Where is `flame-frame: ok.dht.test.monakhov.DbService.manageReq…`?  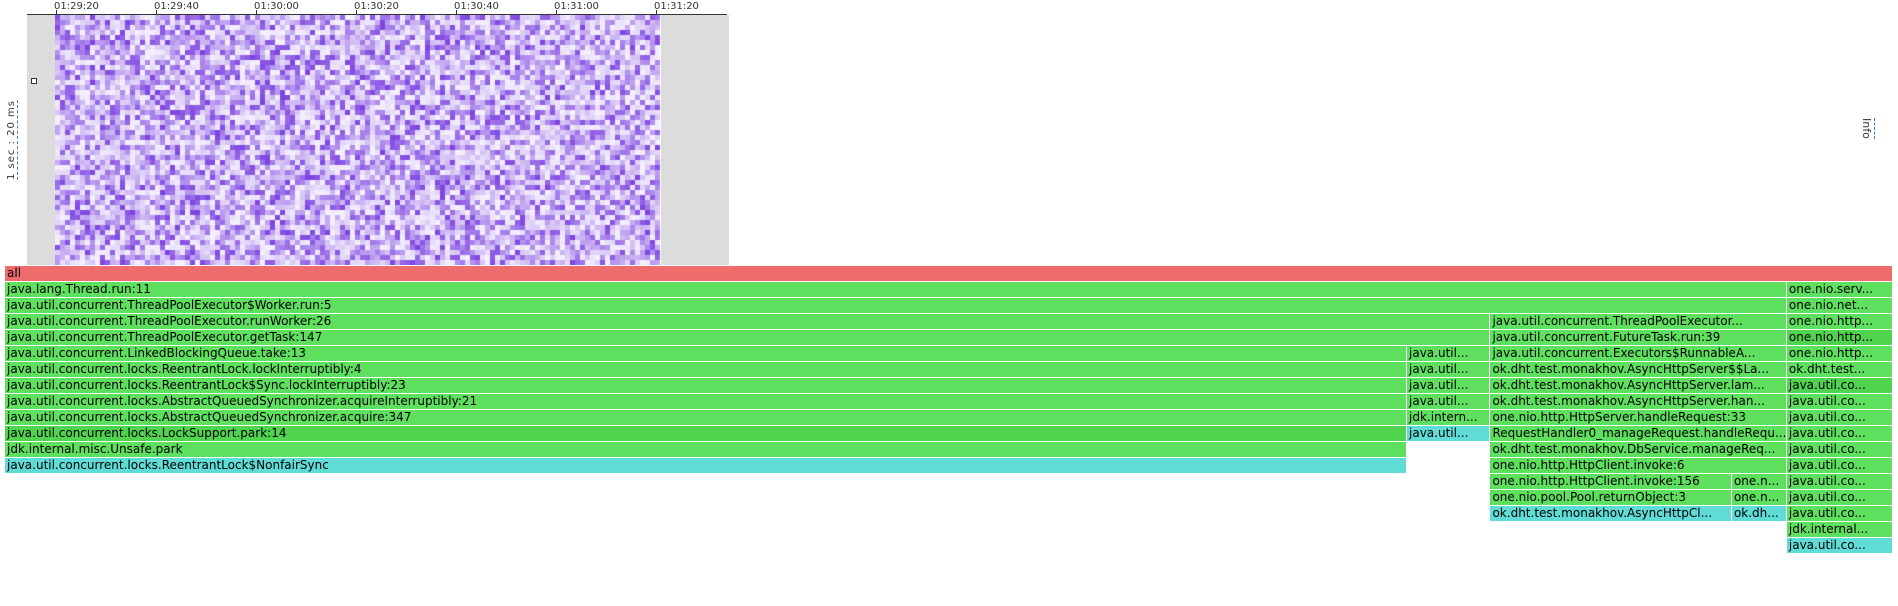
flame-frame: ok.dht.test.monakhov.DbService.manageReq… is located at coordinates (1638, 449).